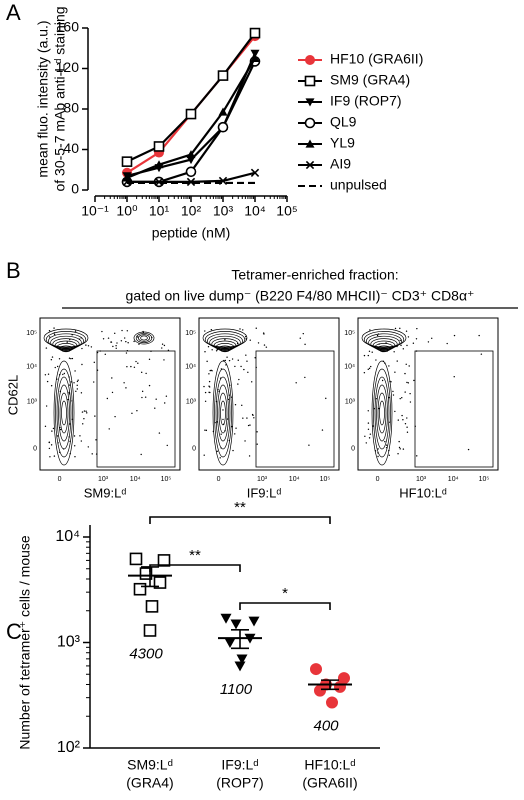 This screenshot has height=800, width=524. I want to click on gate, so click(295, 409).